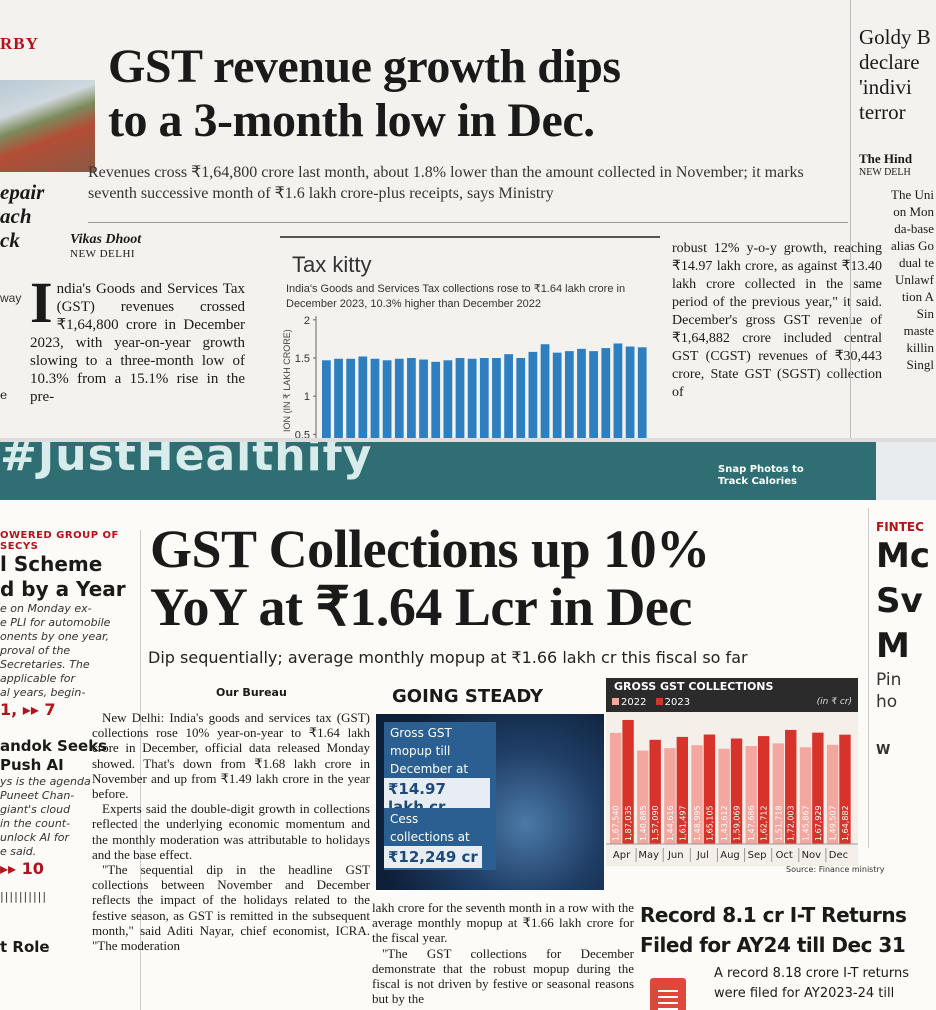 The width and height of the screenshot is (936, 1010). What do you see at coordinates (737, 823) in the screenshot?
I see `gst-bar-label: 1,59,069` at bounding box center [737, 823].